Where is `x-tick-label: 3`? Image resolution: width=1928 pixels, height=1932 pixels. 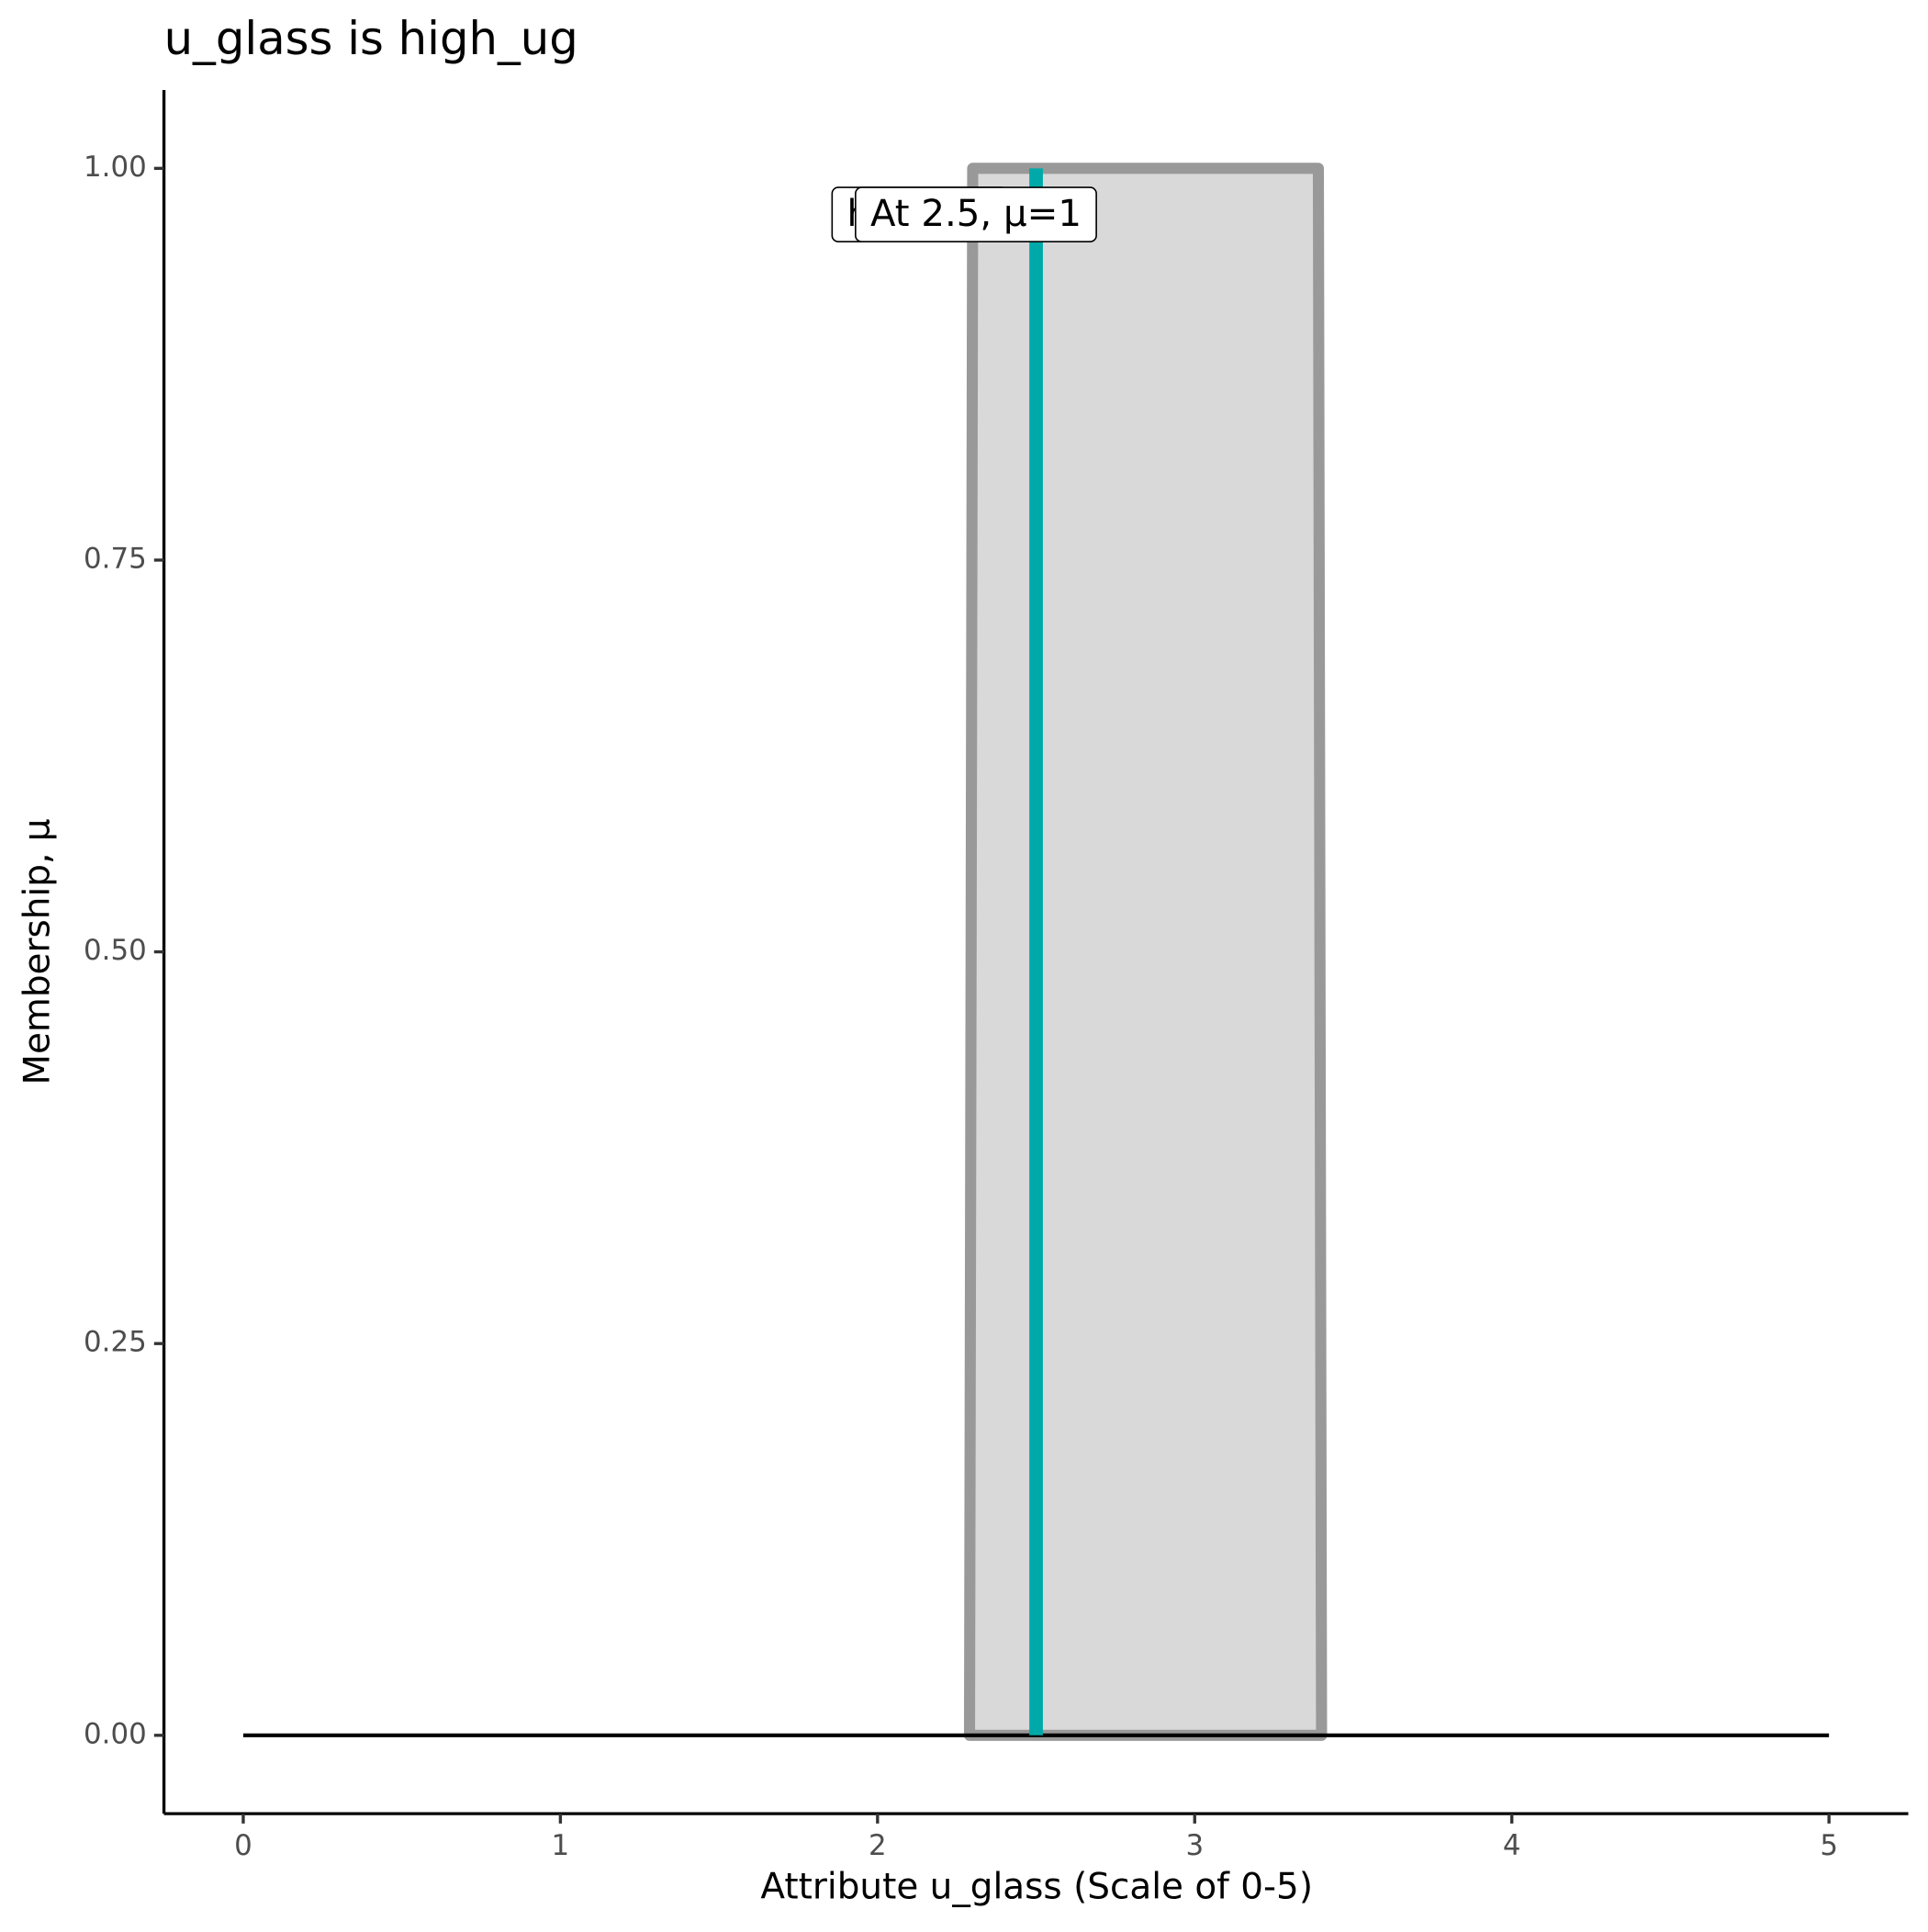 x-tick-label: 3 is located at coordinates (1194, 1845).